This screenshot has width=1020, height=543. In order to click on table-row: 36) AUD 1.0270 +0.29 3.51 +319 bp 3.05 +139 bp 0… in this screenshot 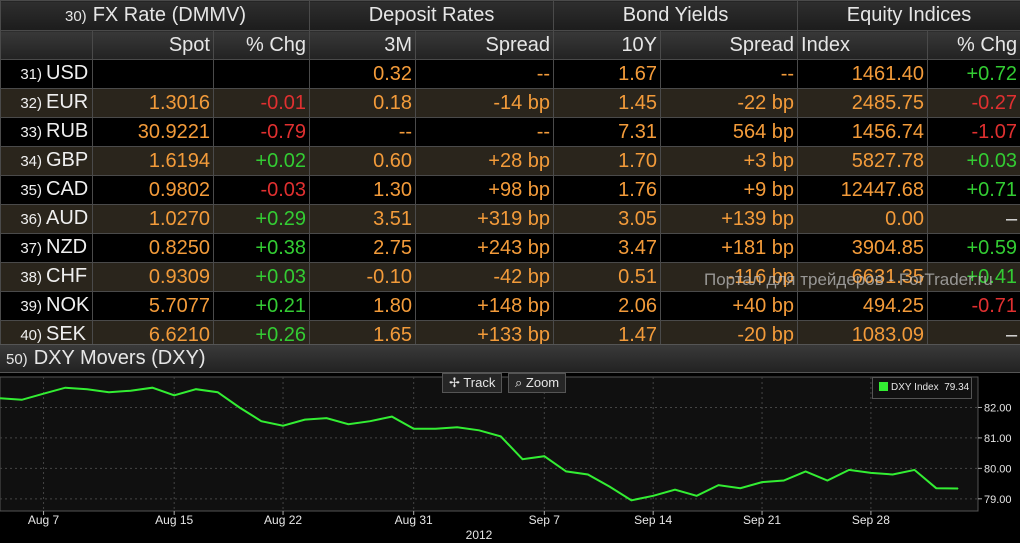, I will do `click(510, 219)`.